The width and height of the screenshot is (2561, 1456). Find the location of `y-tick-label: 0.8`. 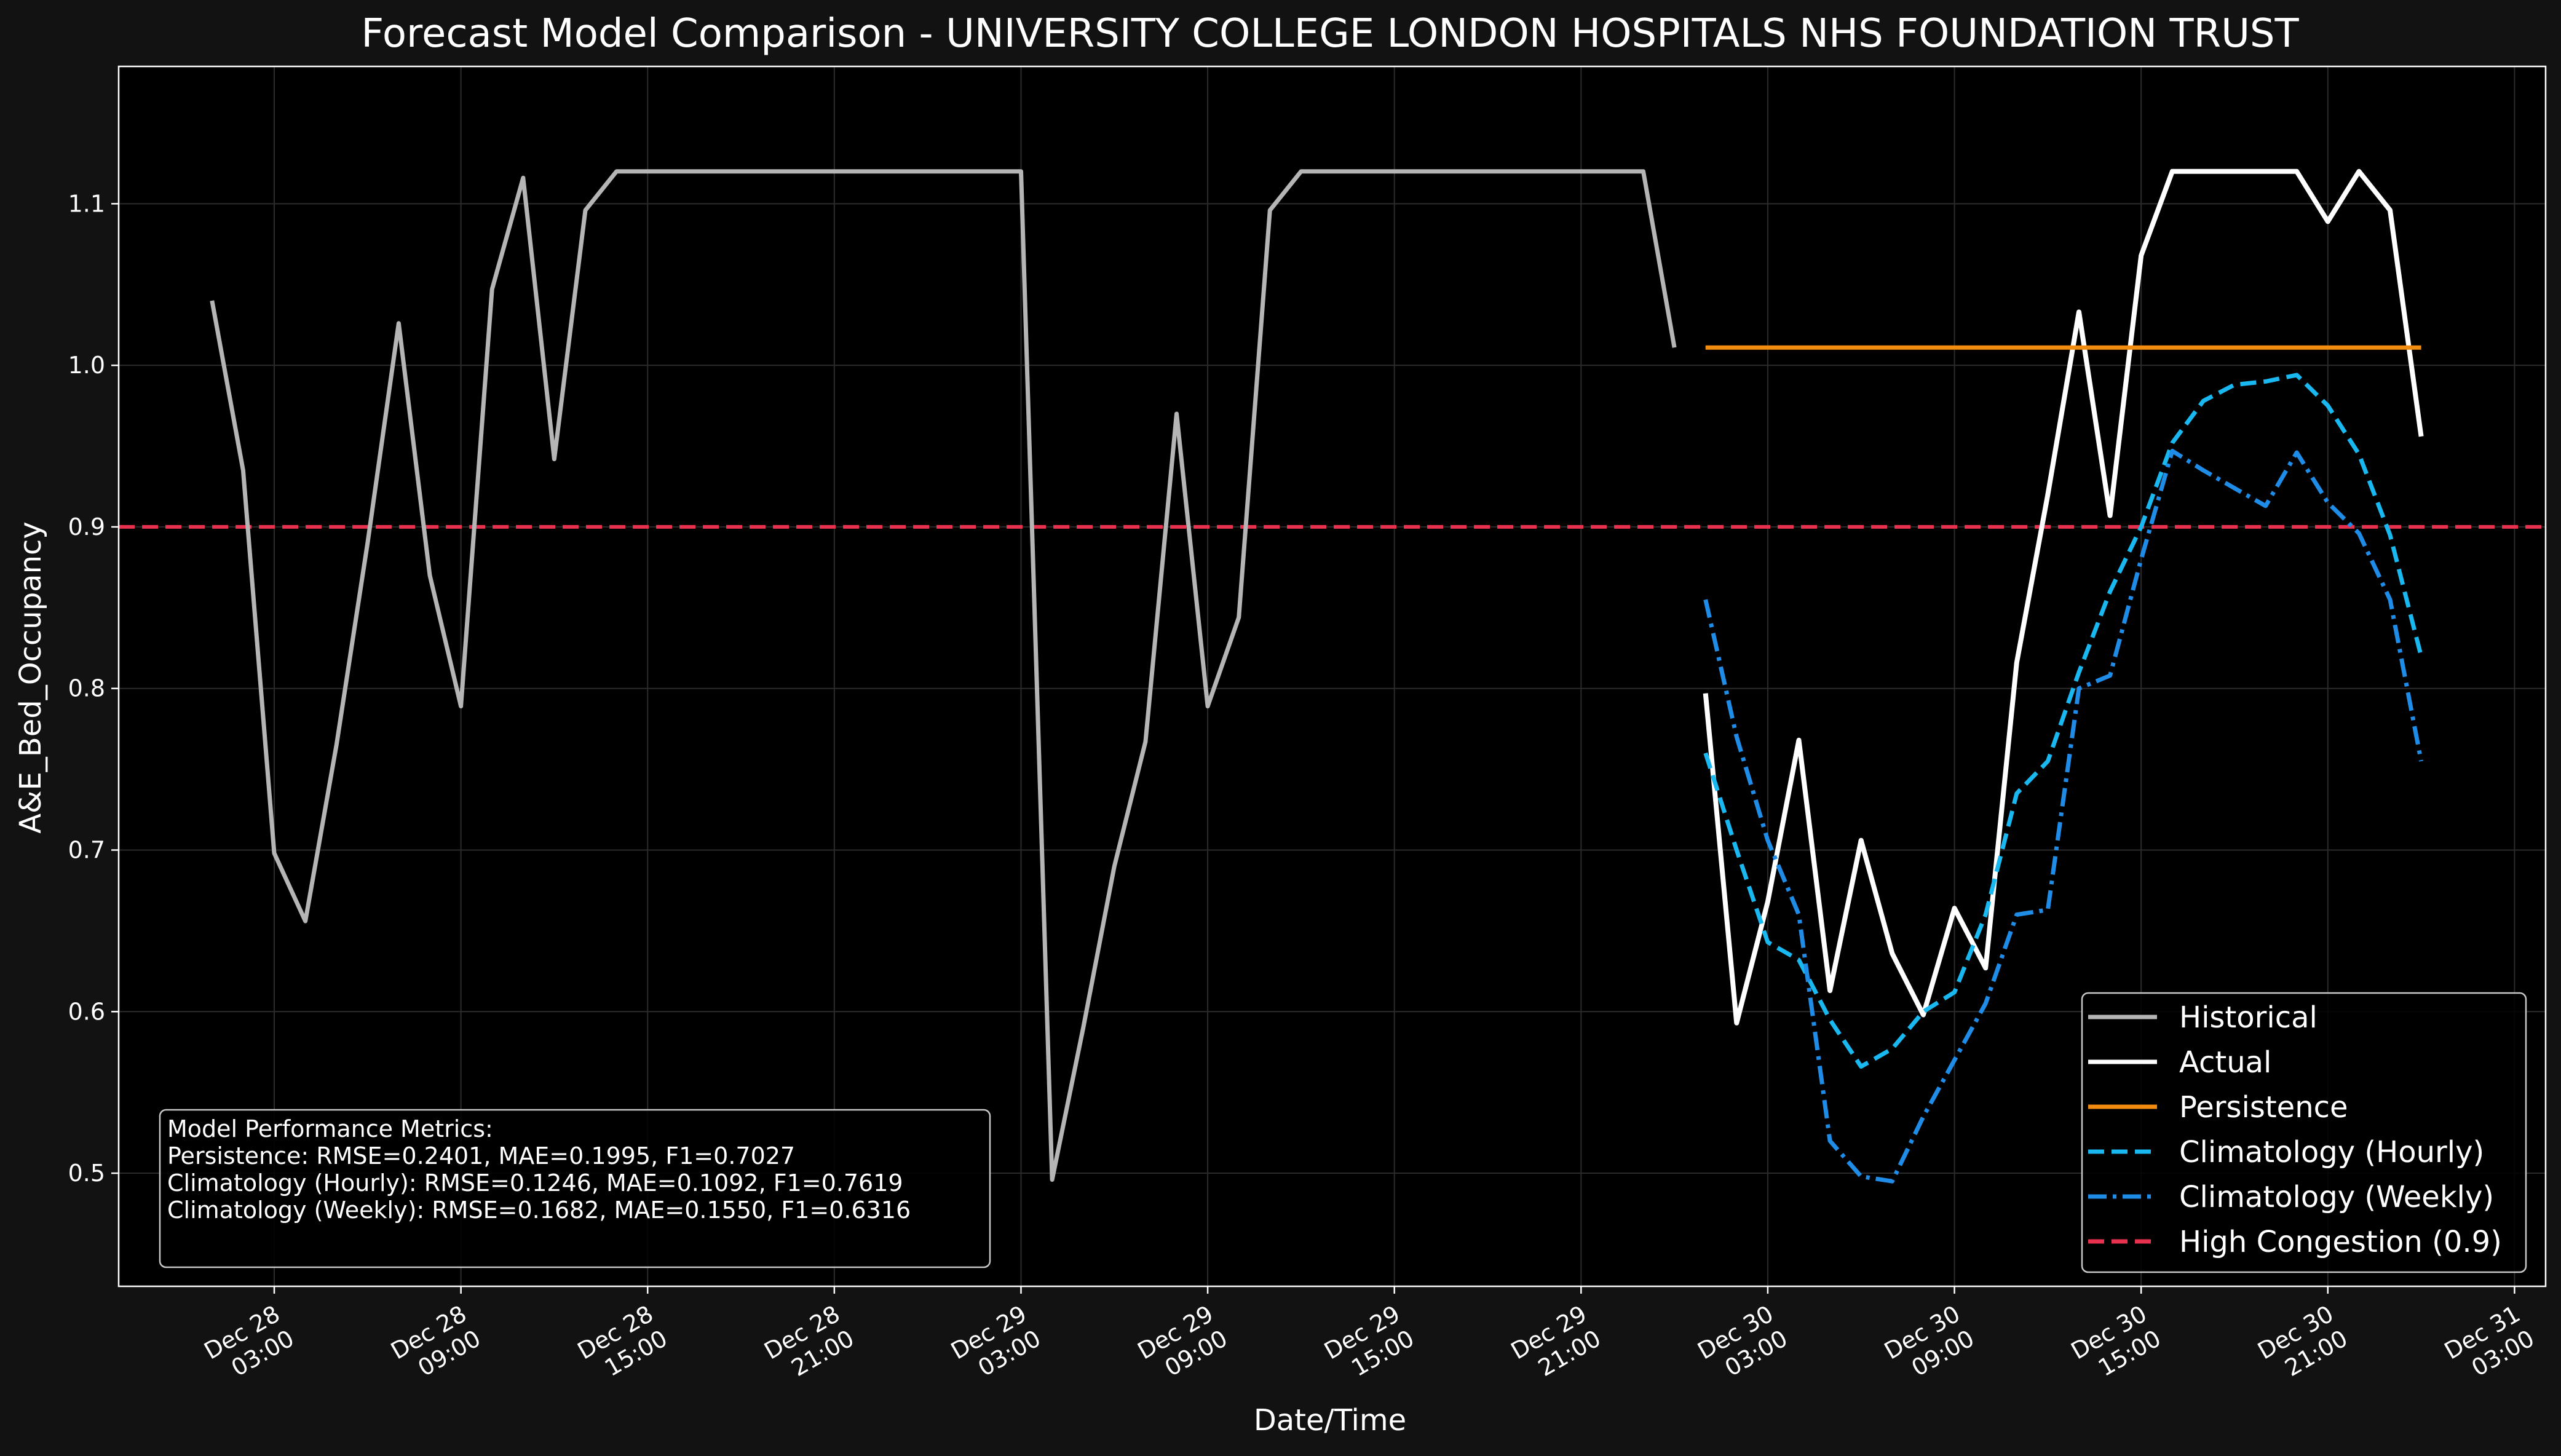

y-tick-label: 0.8 is located at coordinates (86, 689).